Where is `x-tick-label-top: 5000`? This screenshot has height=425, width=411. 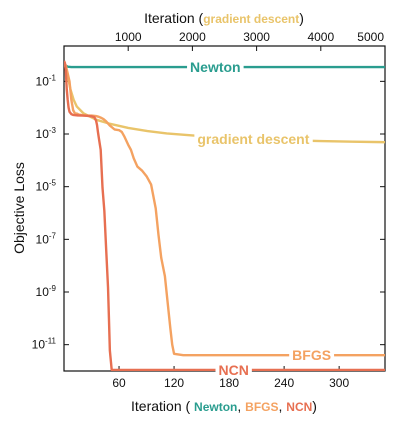 x-tick-label-top: 5000 is located at coordinates (370, 37).